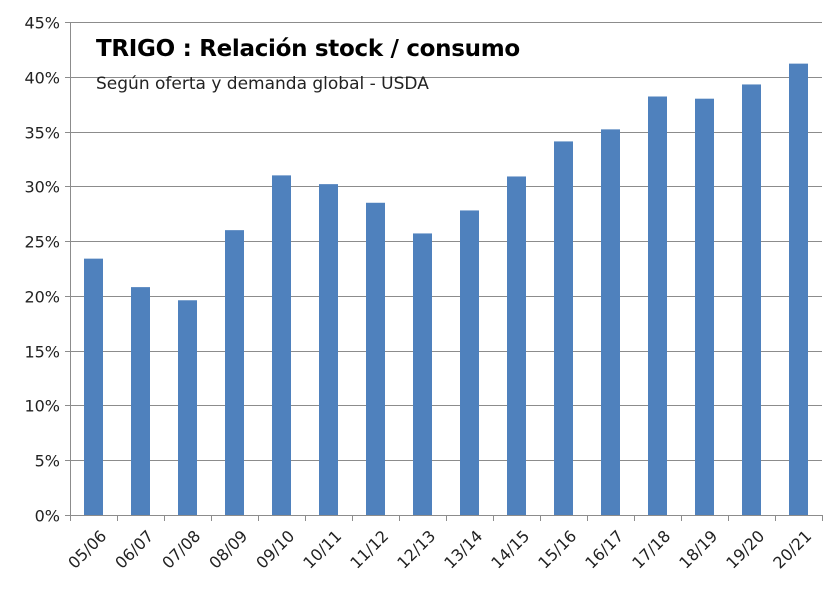  What do you see at coordinates (510, 549) in the screenshot?
I see `x-tick-label: 14/15` at bounding box center [510, 549].